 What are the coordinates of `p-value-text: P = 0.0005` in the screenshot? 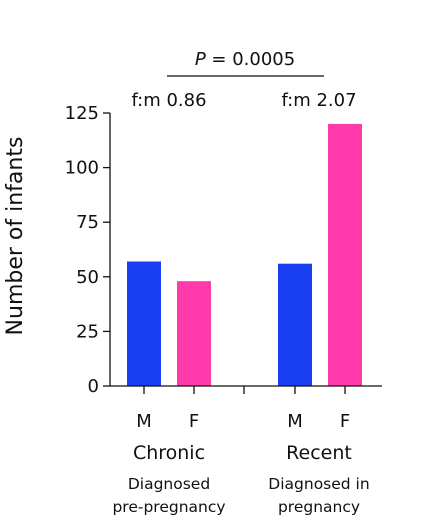 It's located at (245, 59).